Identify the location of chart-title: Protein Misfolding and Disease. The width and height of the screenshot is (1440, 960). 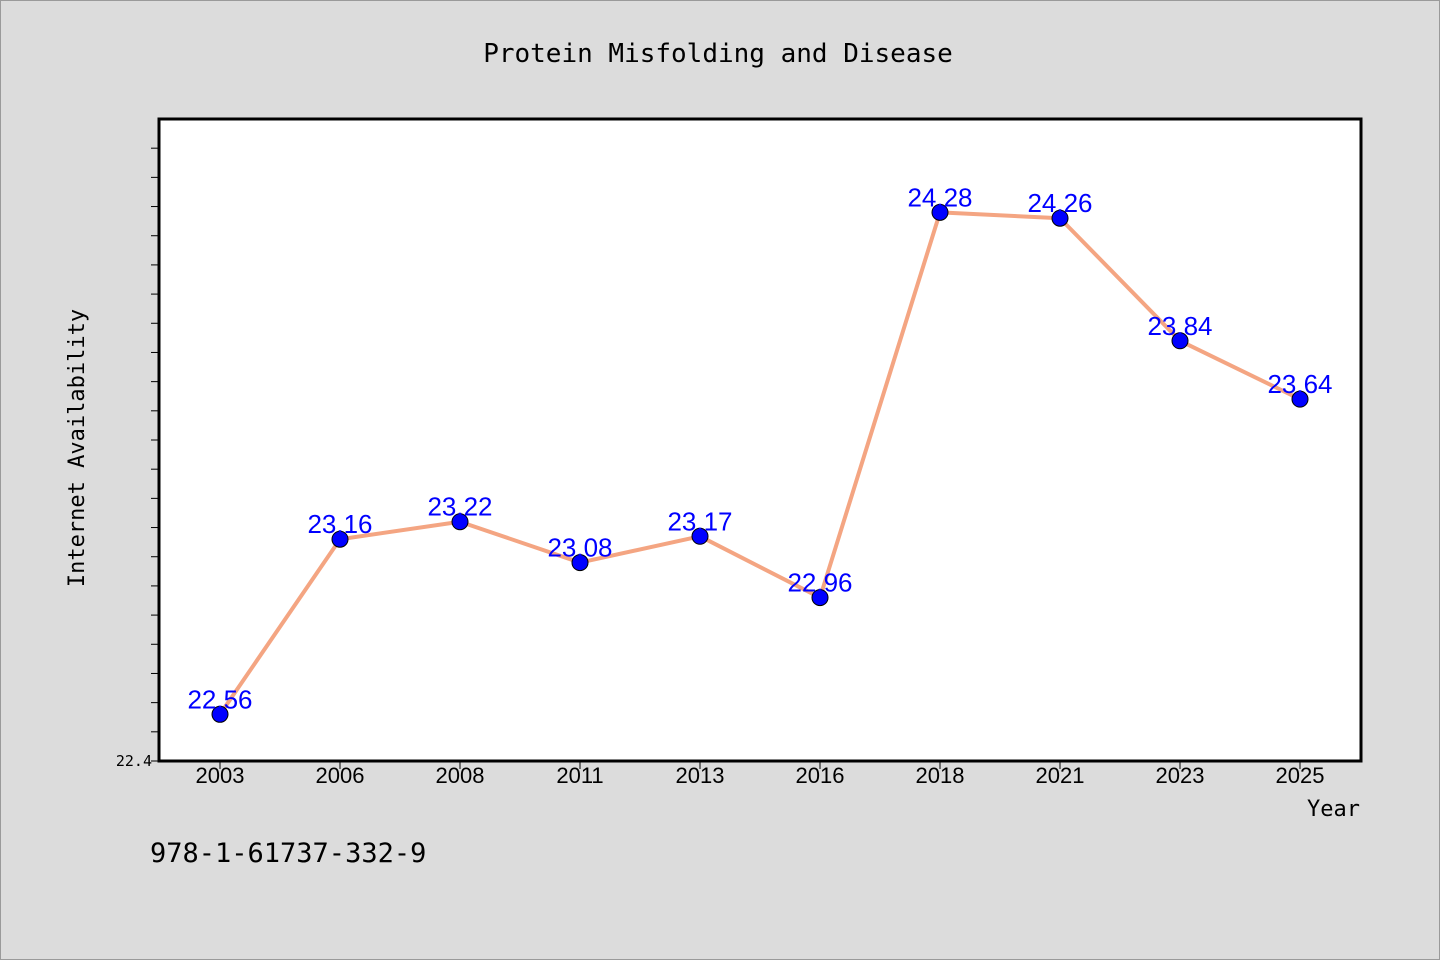
(718, 54).